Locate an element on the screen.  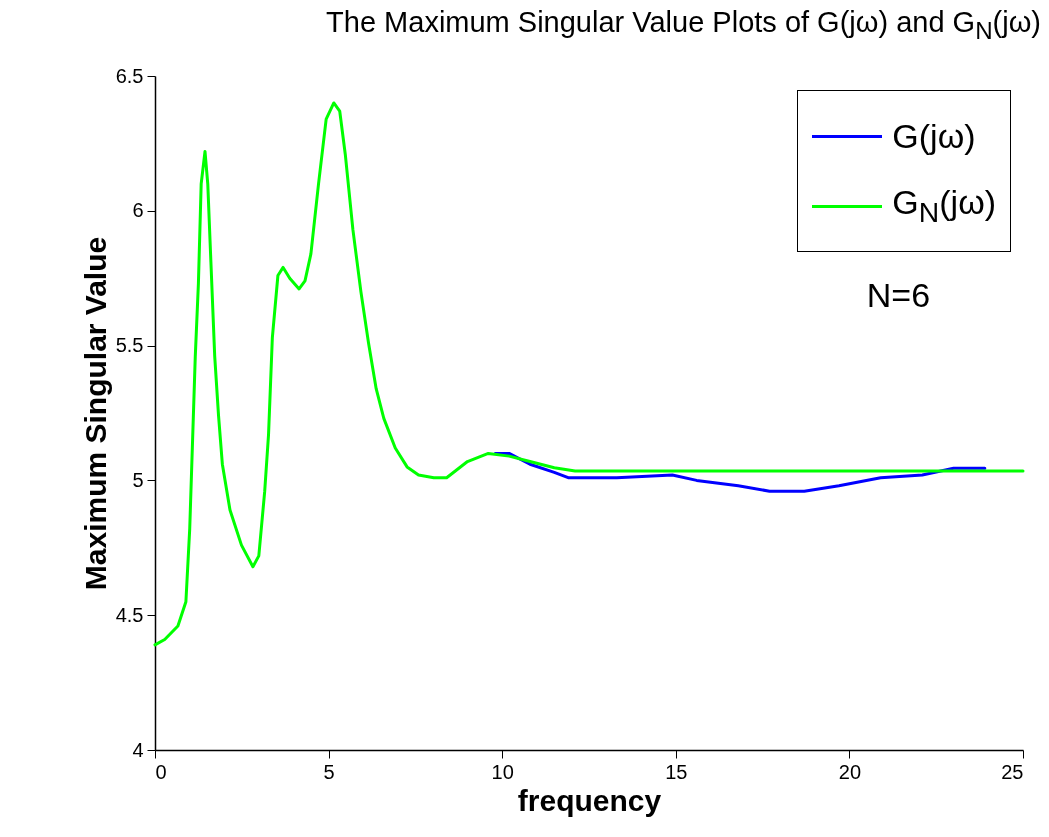
line-series is located at coordinates (740, 472).